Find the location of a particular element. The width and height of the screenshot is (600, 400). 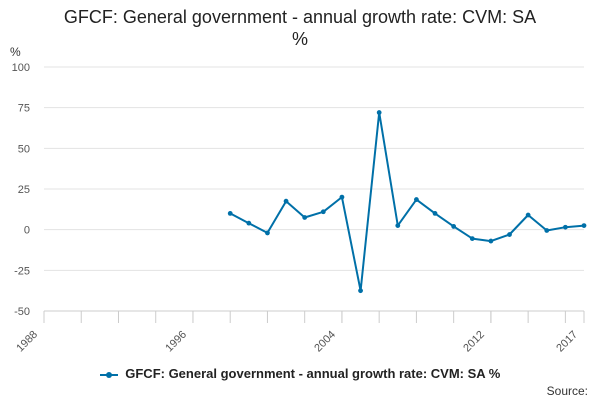

y-tick-label: -25 is located at coordinates (22, 271).